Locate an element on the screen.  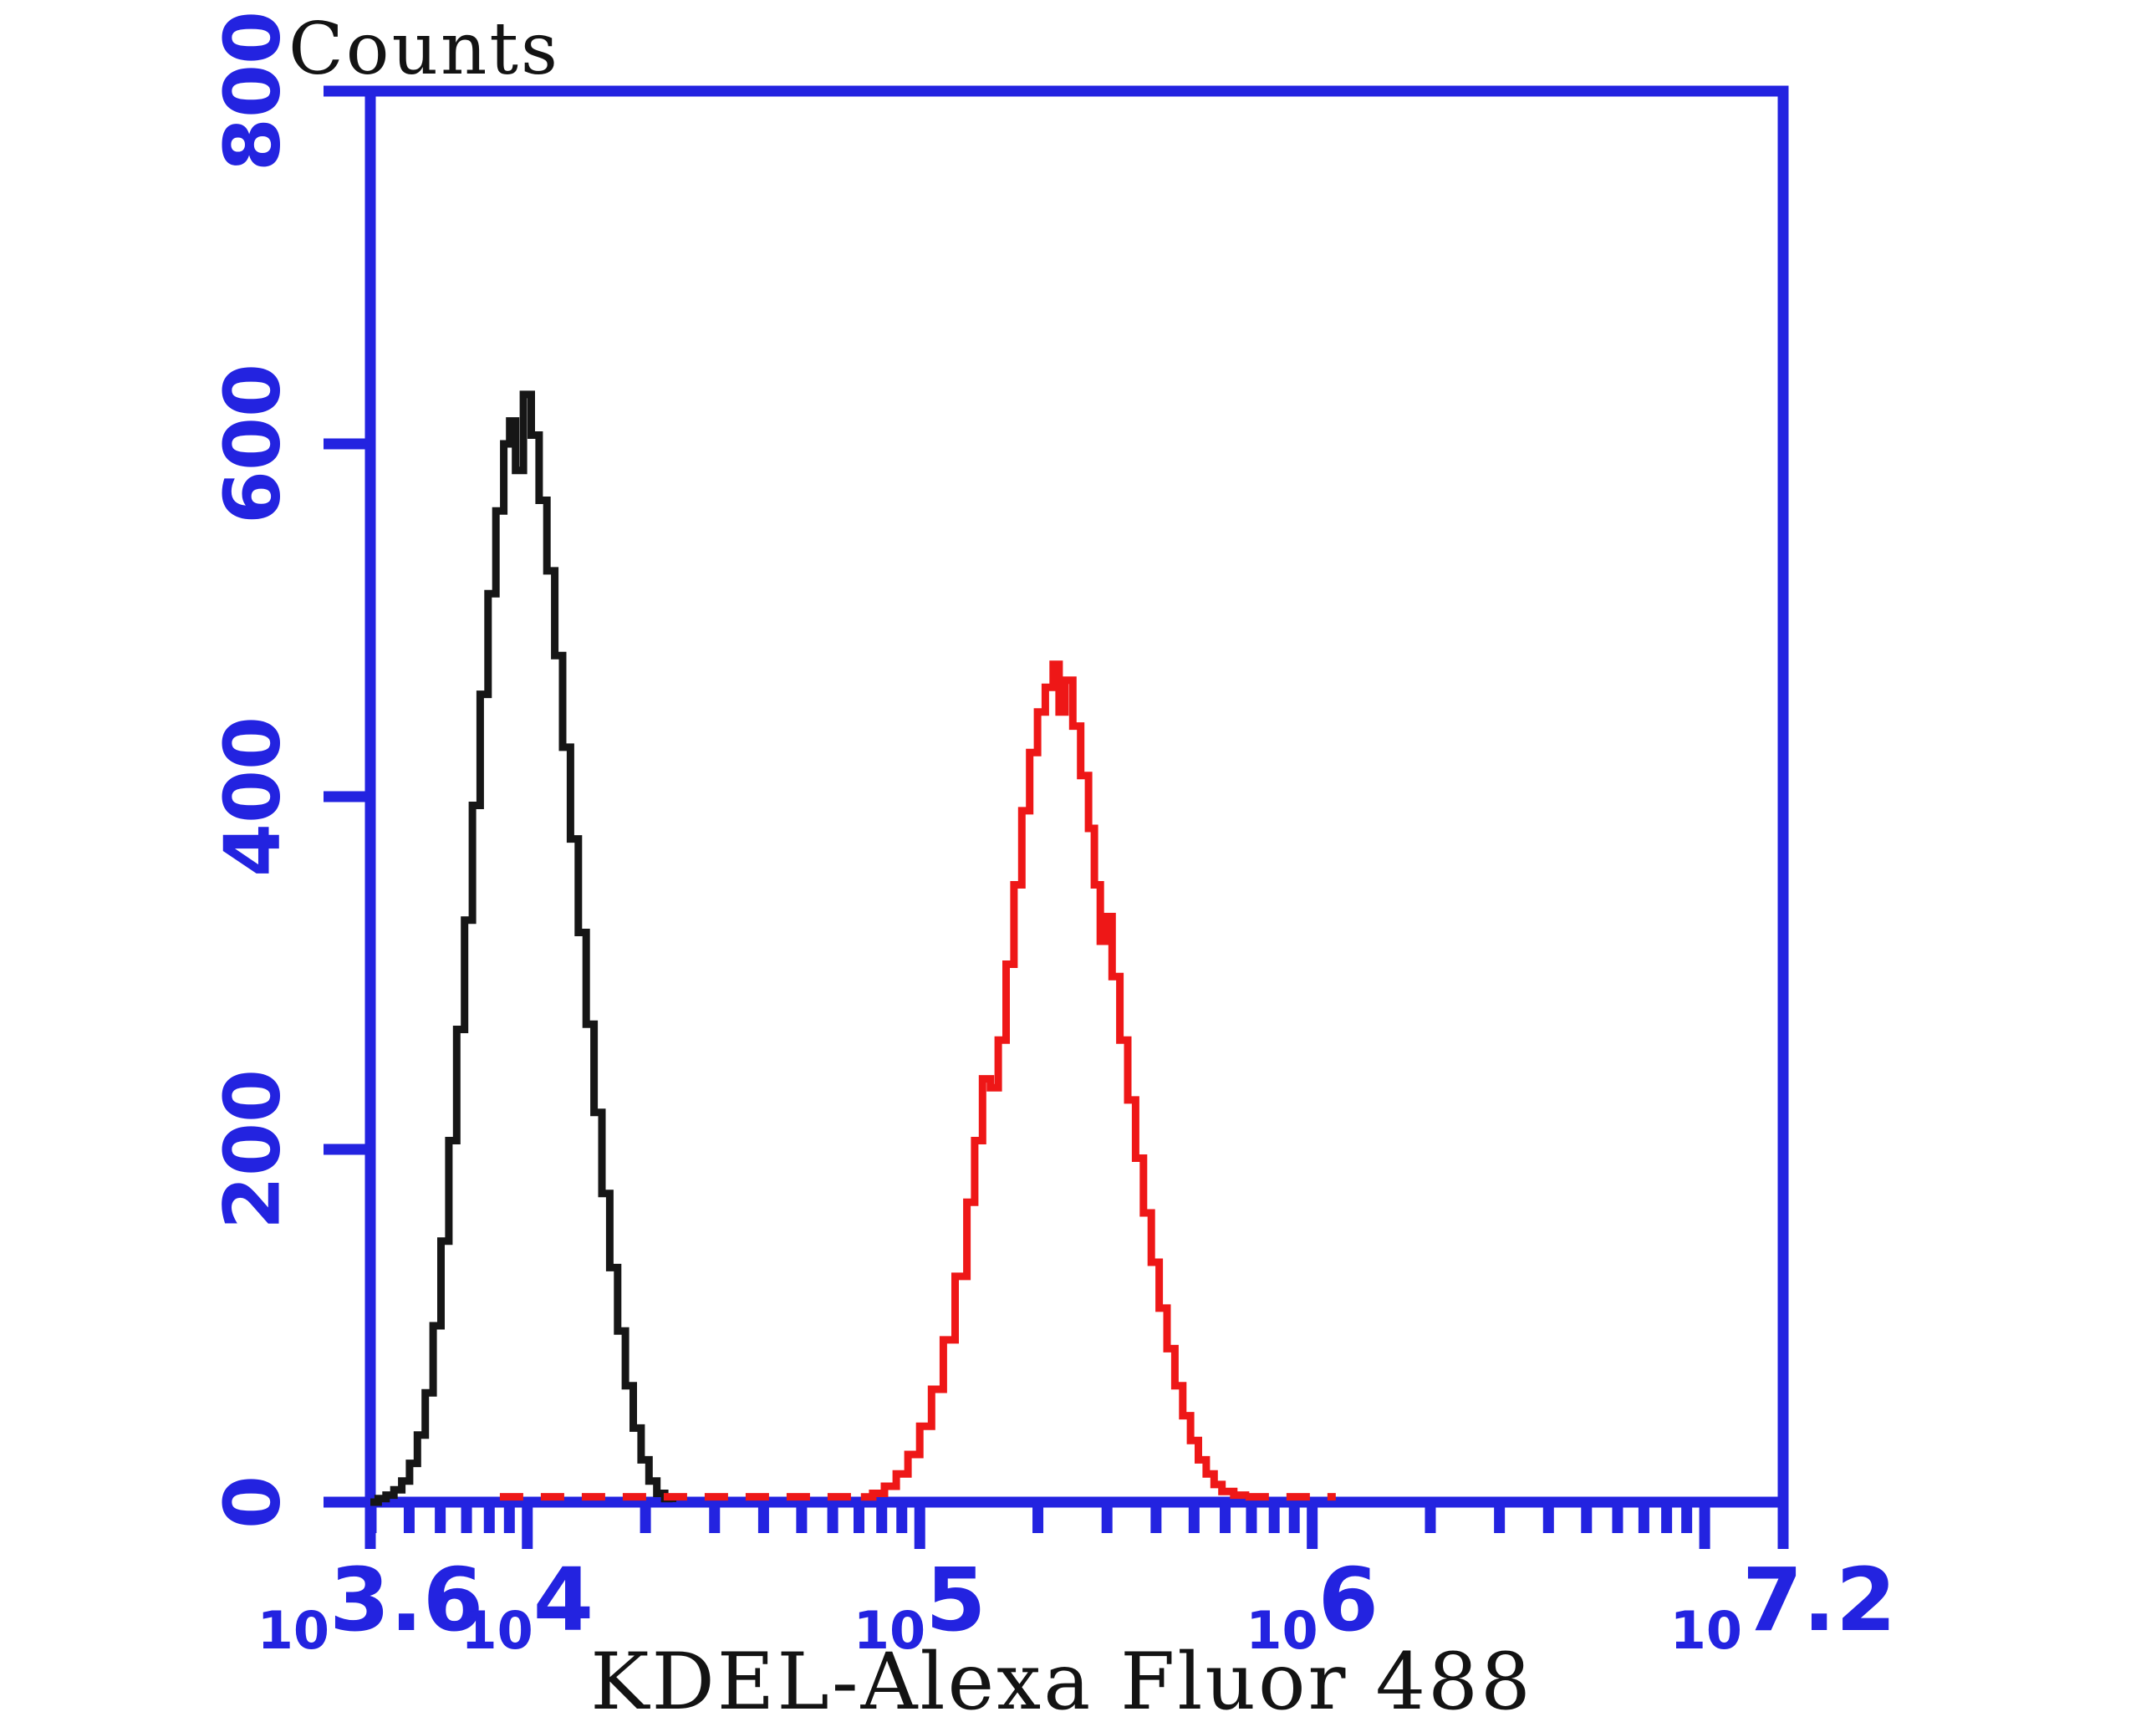
y-tick-label: 400 is located at coordinates (252, 797).